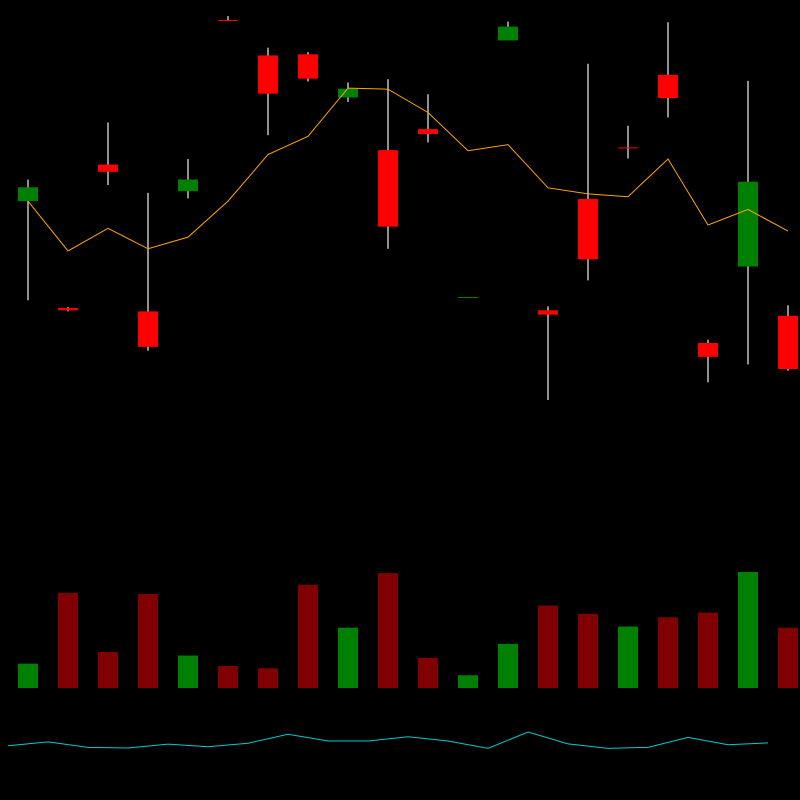 The height and width of the screenshot is (800, 800). I want to click on indicator-panel, so click(388, 740).